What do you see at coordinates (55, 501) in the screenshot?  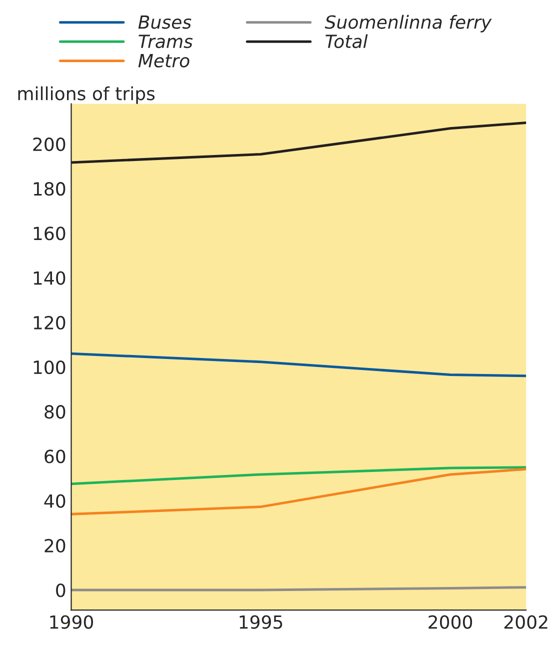 I see `y-tick-label: 40` at bounding box center [55, 501].